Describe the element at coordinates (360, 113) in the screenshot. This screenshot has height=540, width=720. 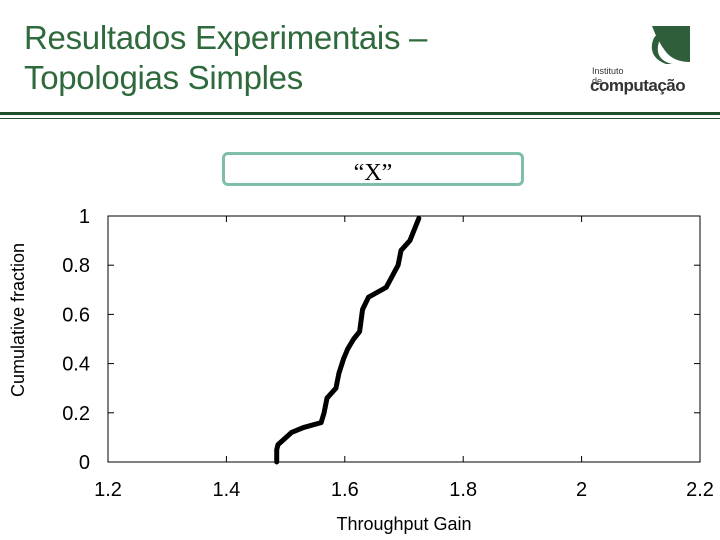
I see `title-rule-thick` at that location.